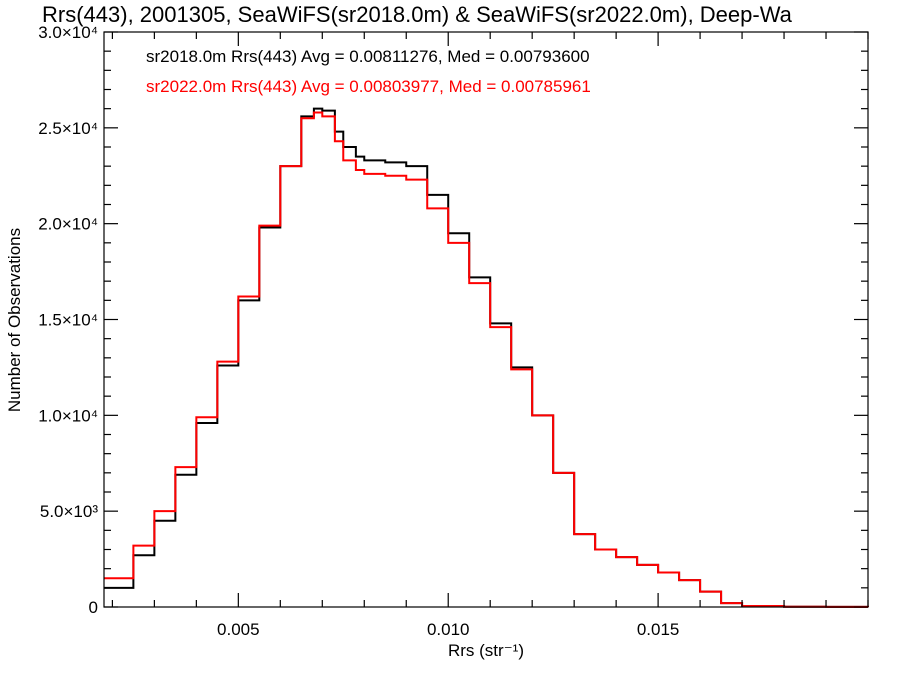 Image resolution: width=900 pixels, height=675 pixels. I want to click on y-axis-title: Number of Observations, so click(14, 320).